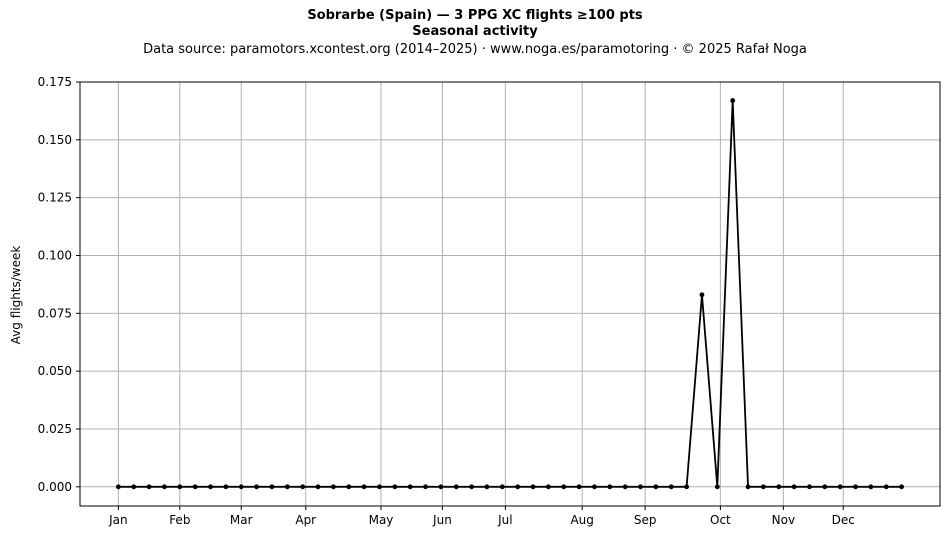 The height and width of the screenshot is (539, 950). Describe the element at coordinates (504, 520) in the screenshot. I see `x-tick-label: Jul` at that location.